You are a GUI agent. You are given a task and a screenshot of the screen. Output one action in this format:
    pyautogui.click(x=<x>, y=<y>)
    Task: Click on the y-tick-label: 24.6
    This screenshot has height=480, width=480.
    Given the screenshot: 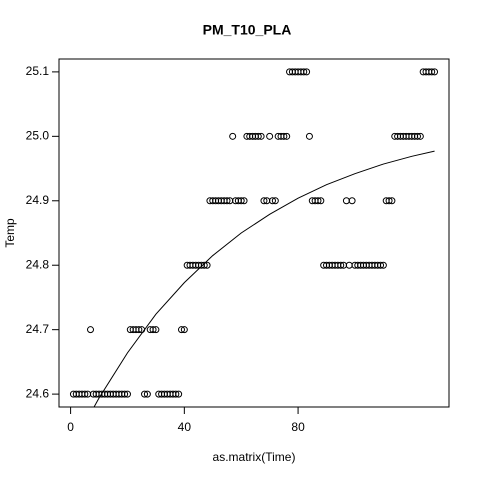 What is the action you would take?
    pyautogui.click(x=38, y=393)
    